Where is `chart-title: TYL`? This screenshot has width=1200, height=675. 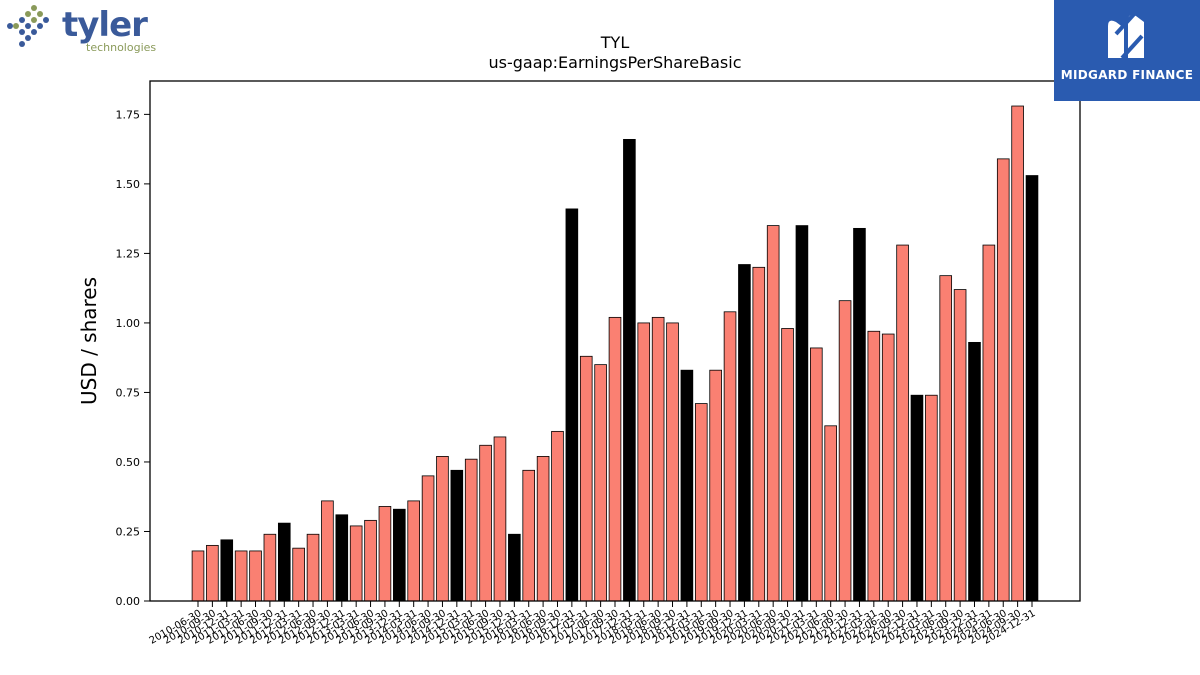
chart-title: TYL is located at coordinates (615, 42).